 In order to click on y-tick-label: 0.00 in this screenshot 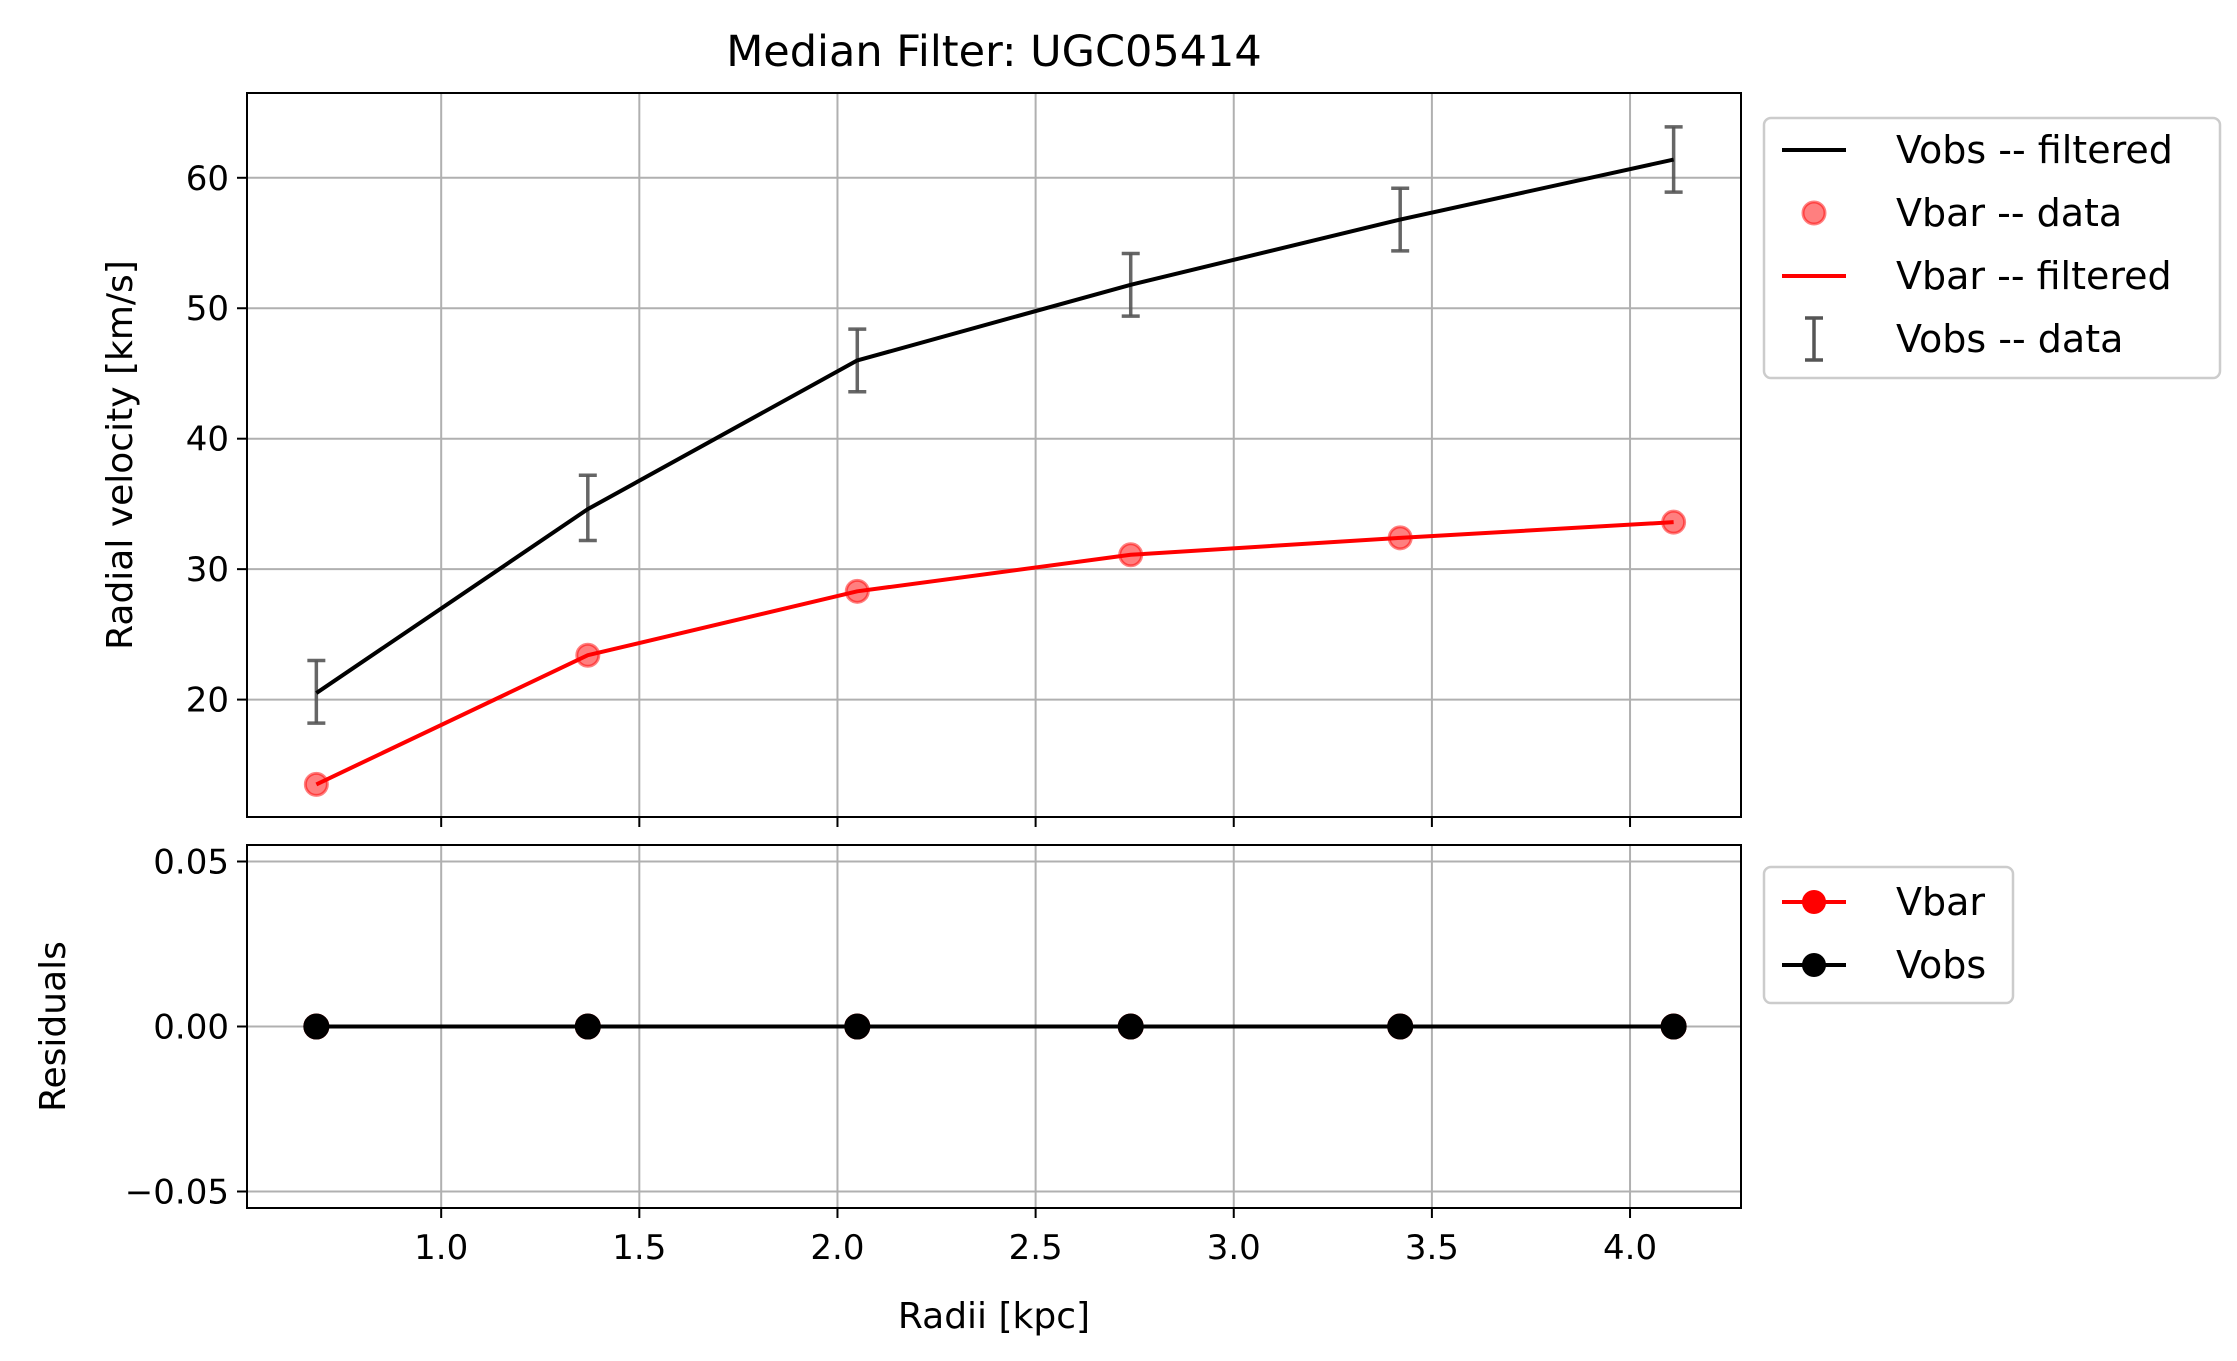, I will do `click(191, 1028)`.